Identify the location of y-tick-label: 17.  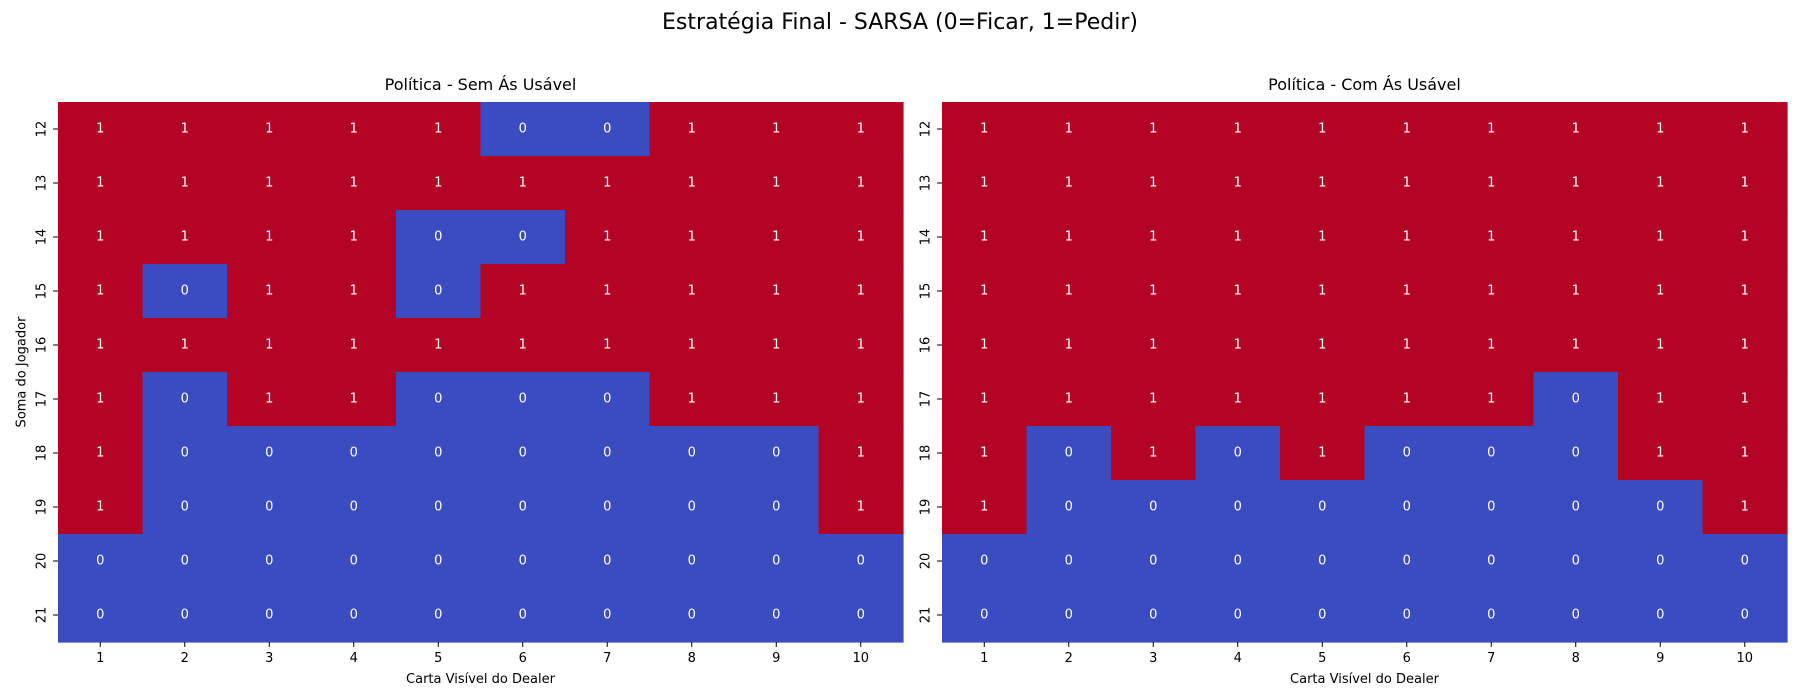
(926, 399).